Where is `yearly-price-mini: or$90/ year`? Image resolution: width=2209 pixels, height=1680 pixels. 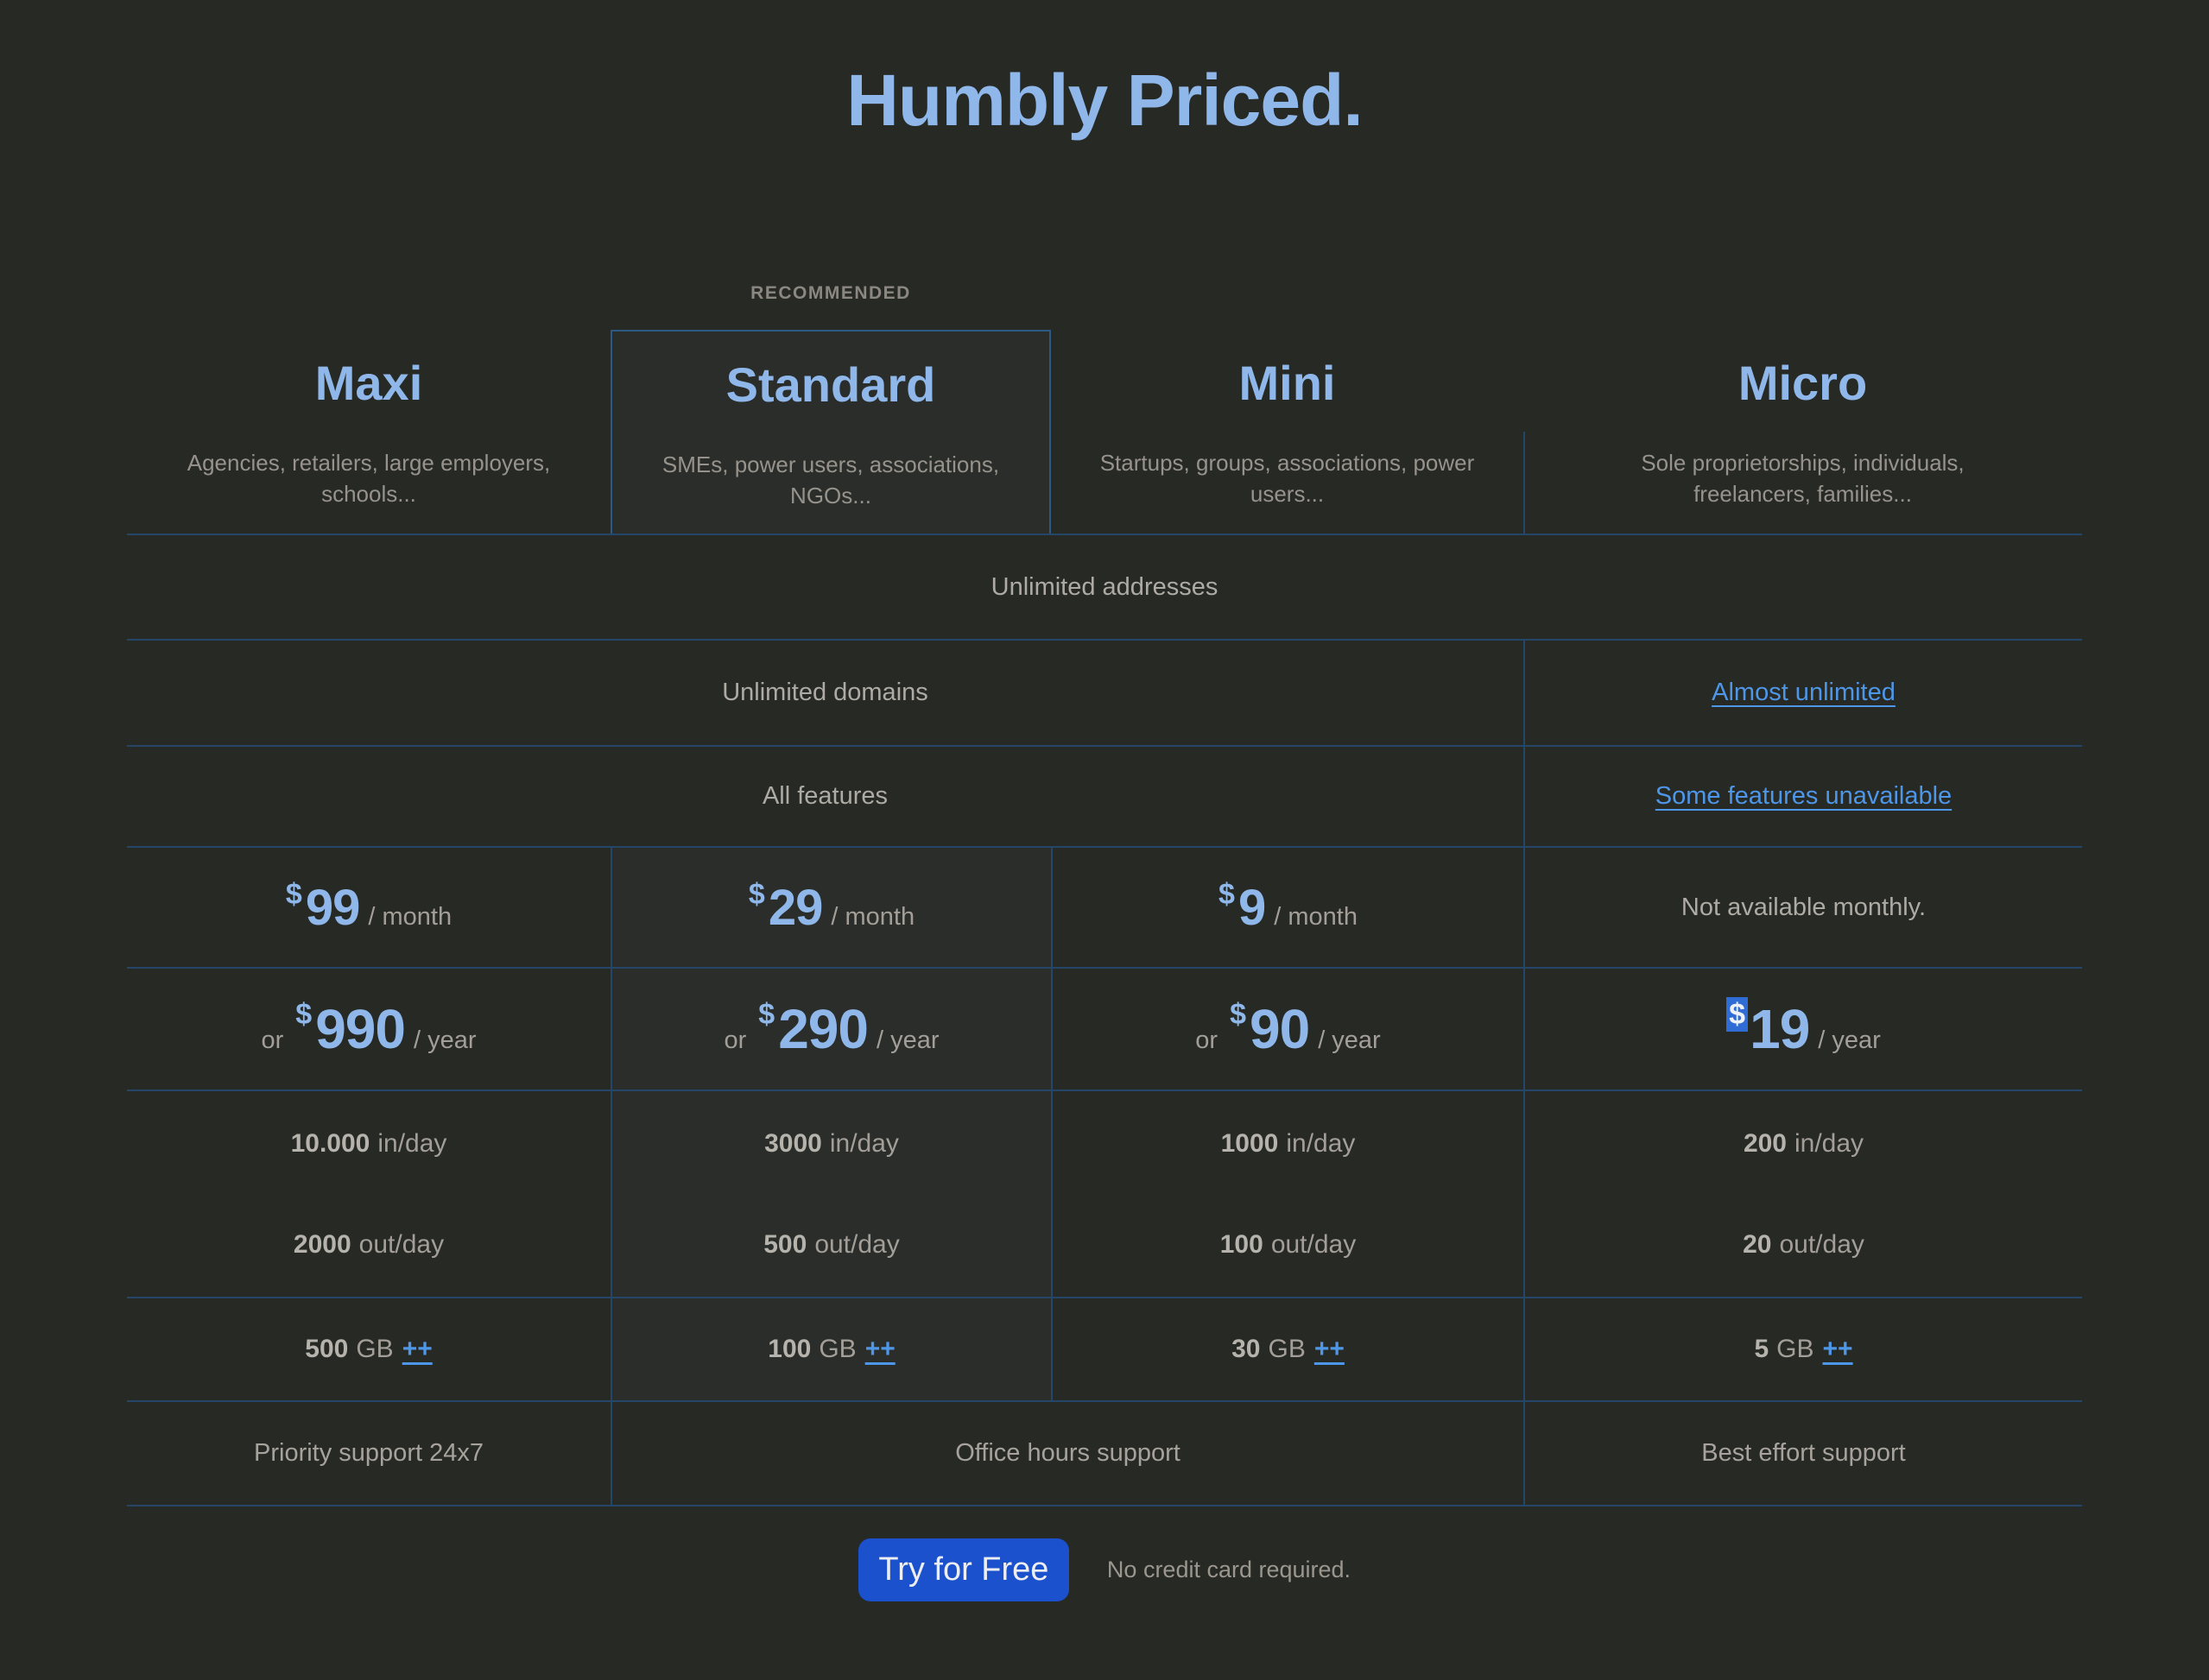 yearly-price-mini: or$90/ year is located at coordinates (1287, 1029).